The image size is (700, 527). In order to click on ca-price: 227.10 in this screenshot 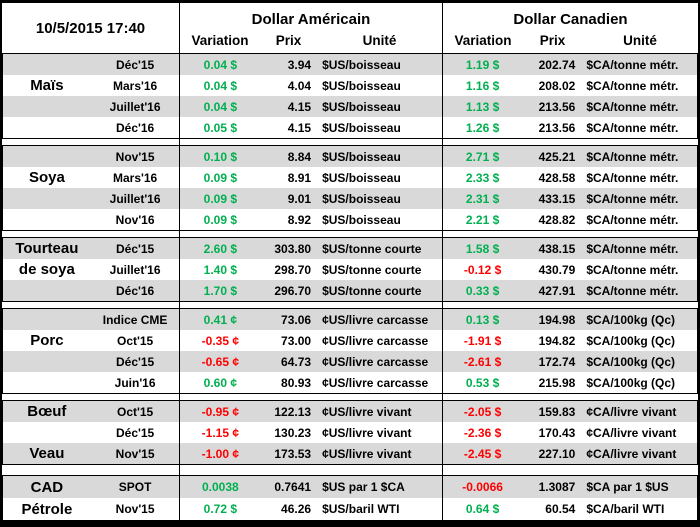, I will do `click(557, 453)`.